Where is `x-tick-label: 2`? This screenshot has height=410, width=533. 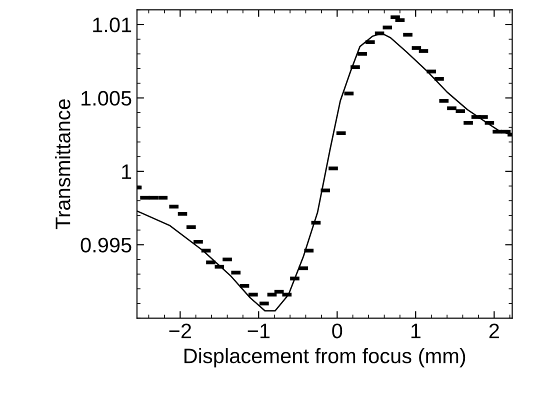 x-tick-label: 2 is located at coordinates (494, 331).